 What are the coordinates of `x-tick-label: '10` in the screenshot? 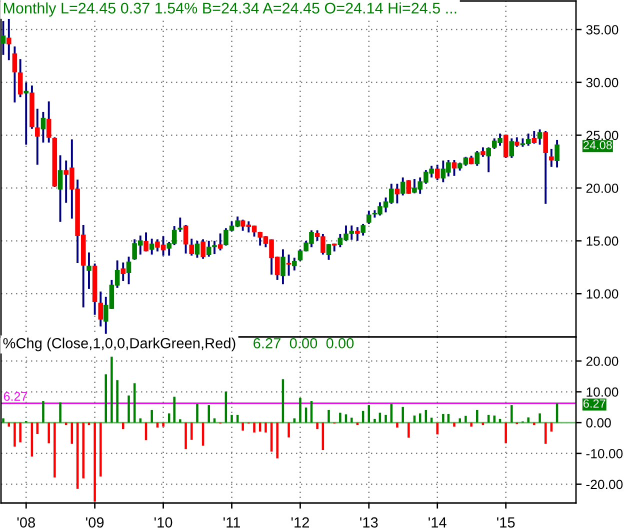 It's located at (163, 522).